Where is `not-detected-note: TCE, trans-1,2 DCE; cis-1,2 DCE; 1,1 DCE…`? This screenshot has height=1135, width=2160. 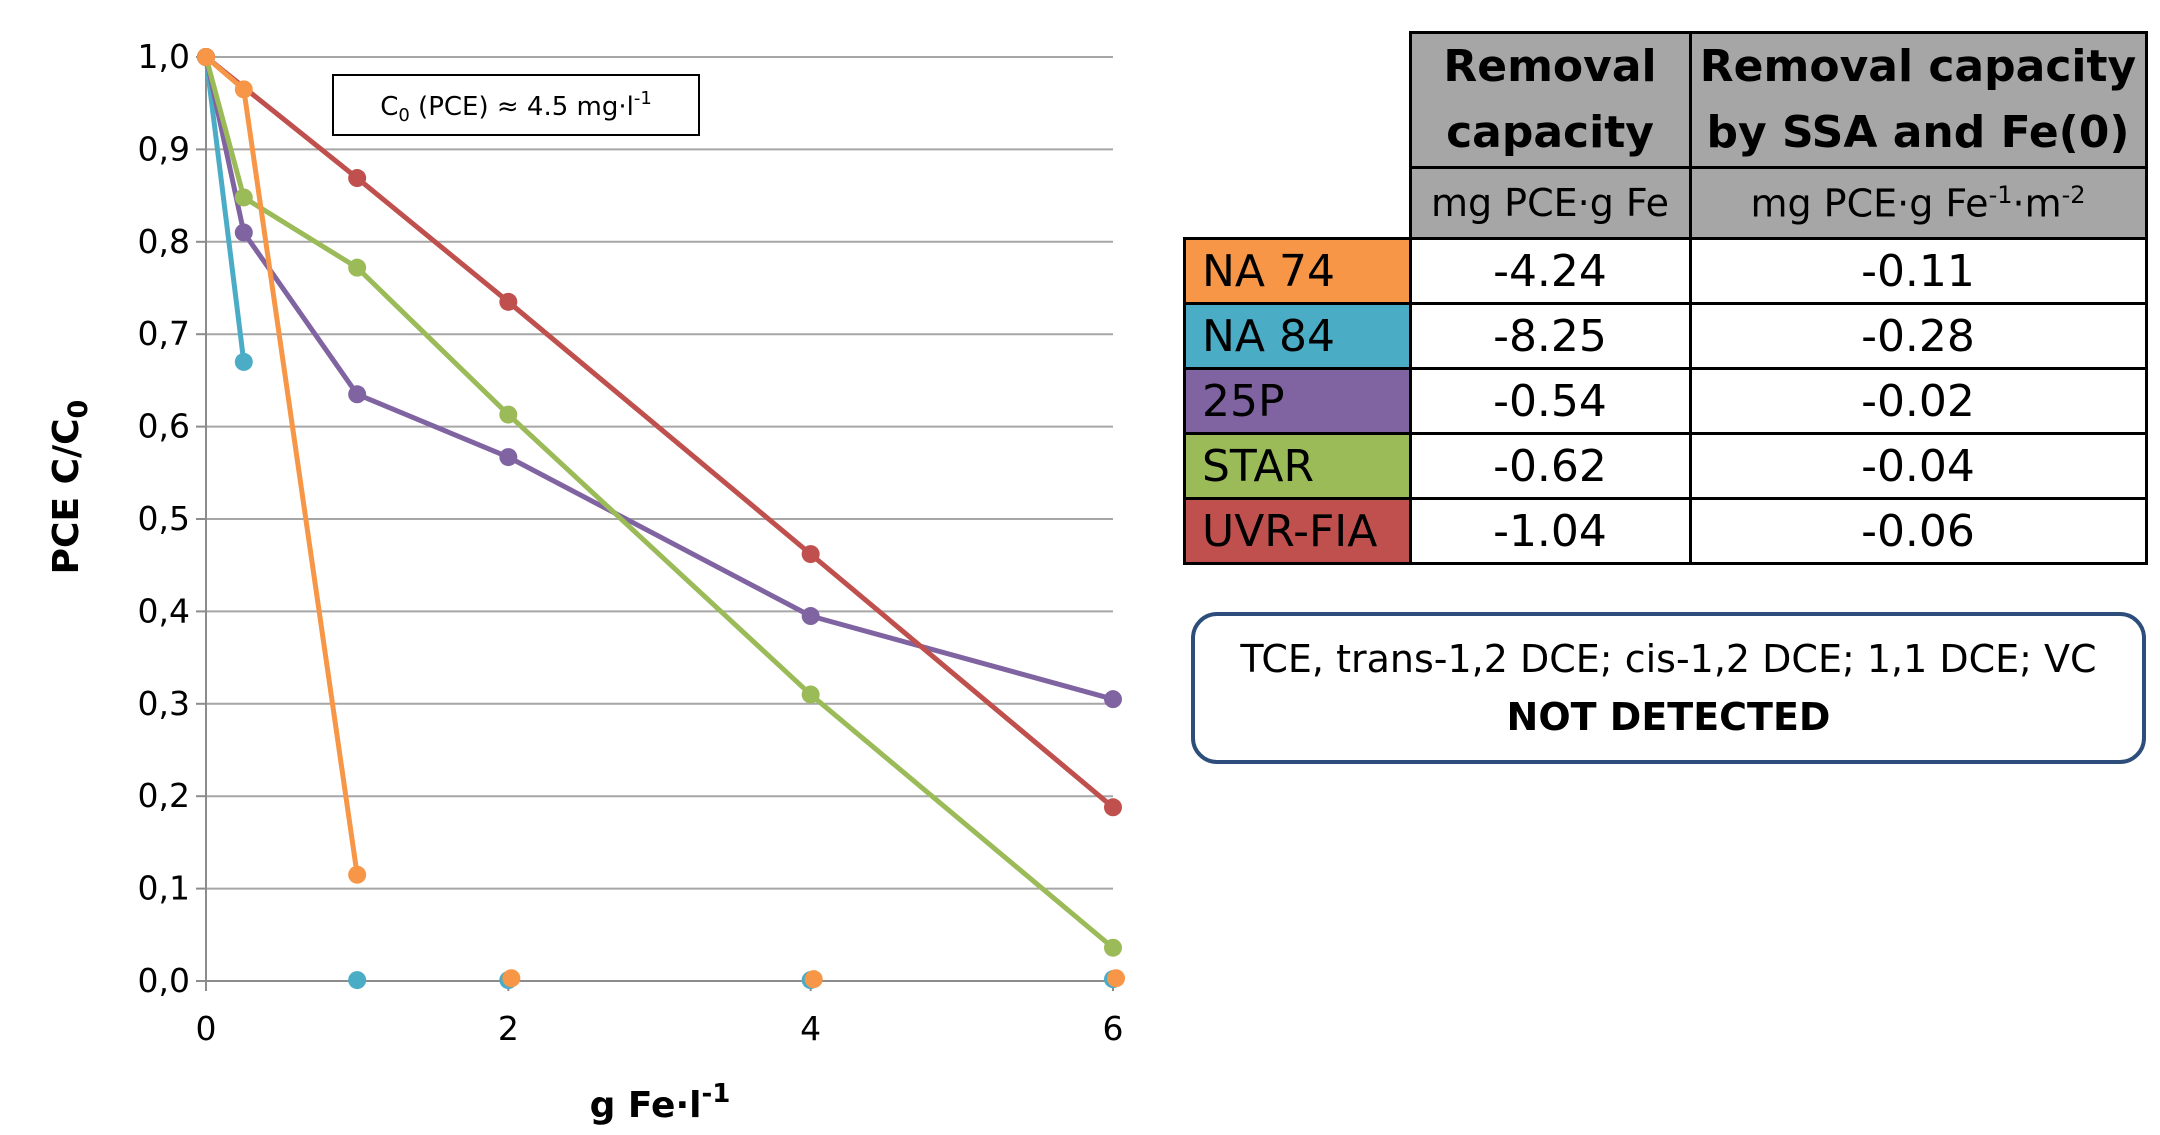
not-detected-note: TCE, trans-1,2 DCE; cis-1,2 DCE; 1,1 DCE… is located at coordinates (1668, 688).